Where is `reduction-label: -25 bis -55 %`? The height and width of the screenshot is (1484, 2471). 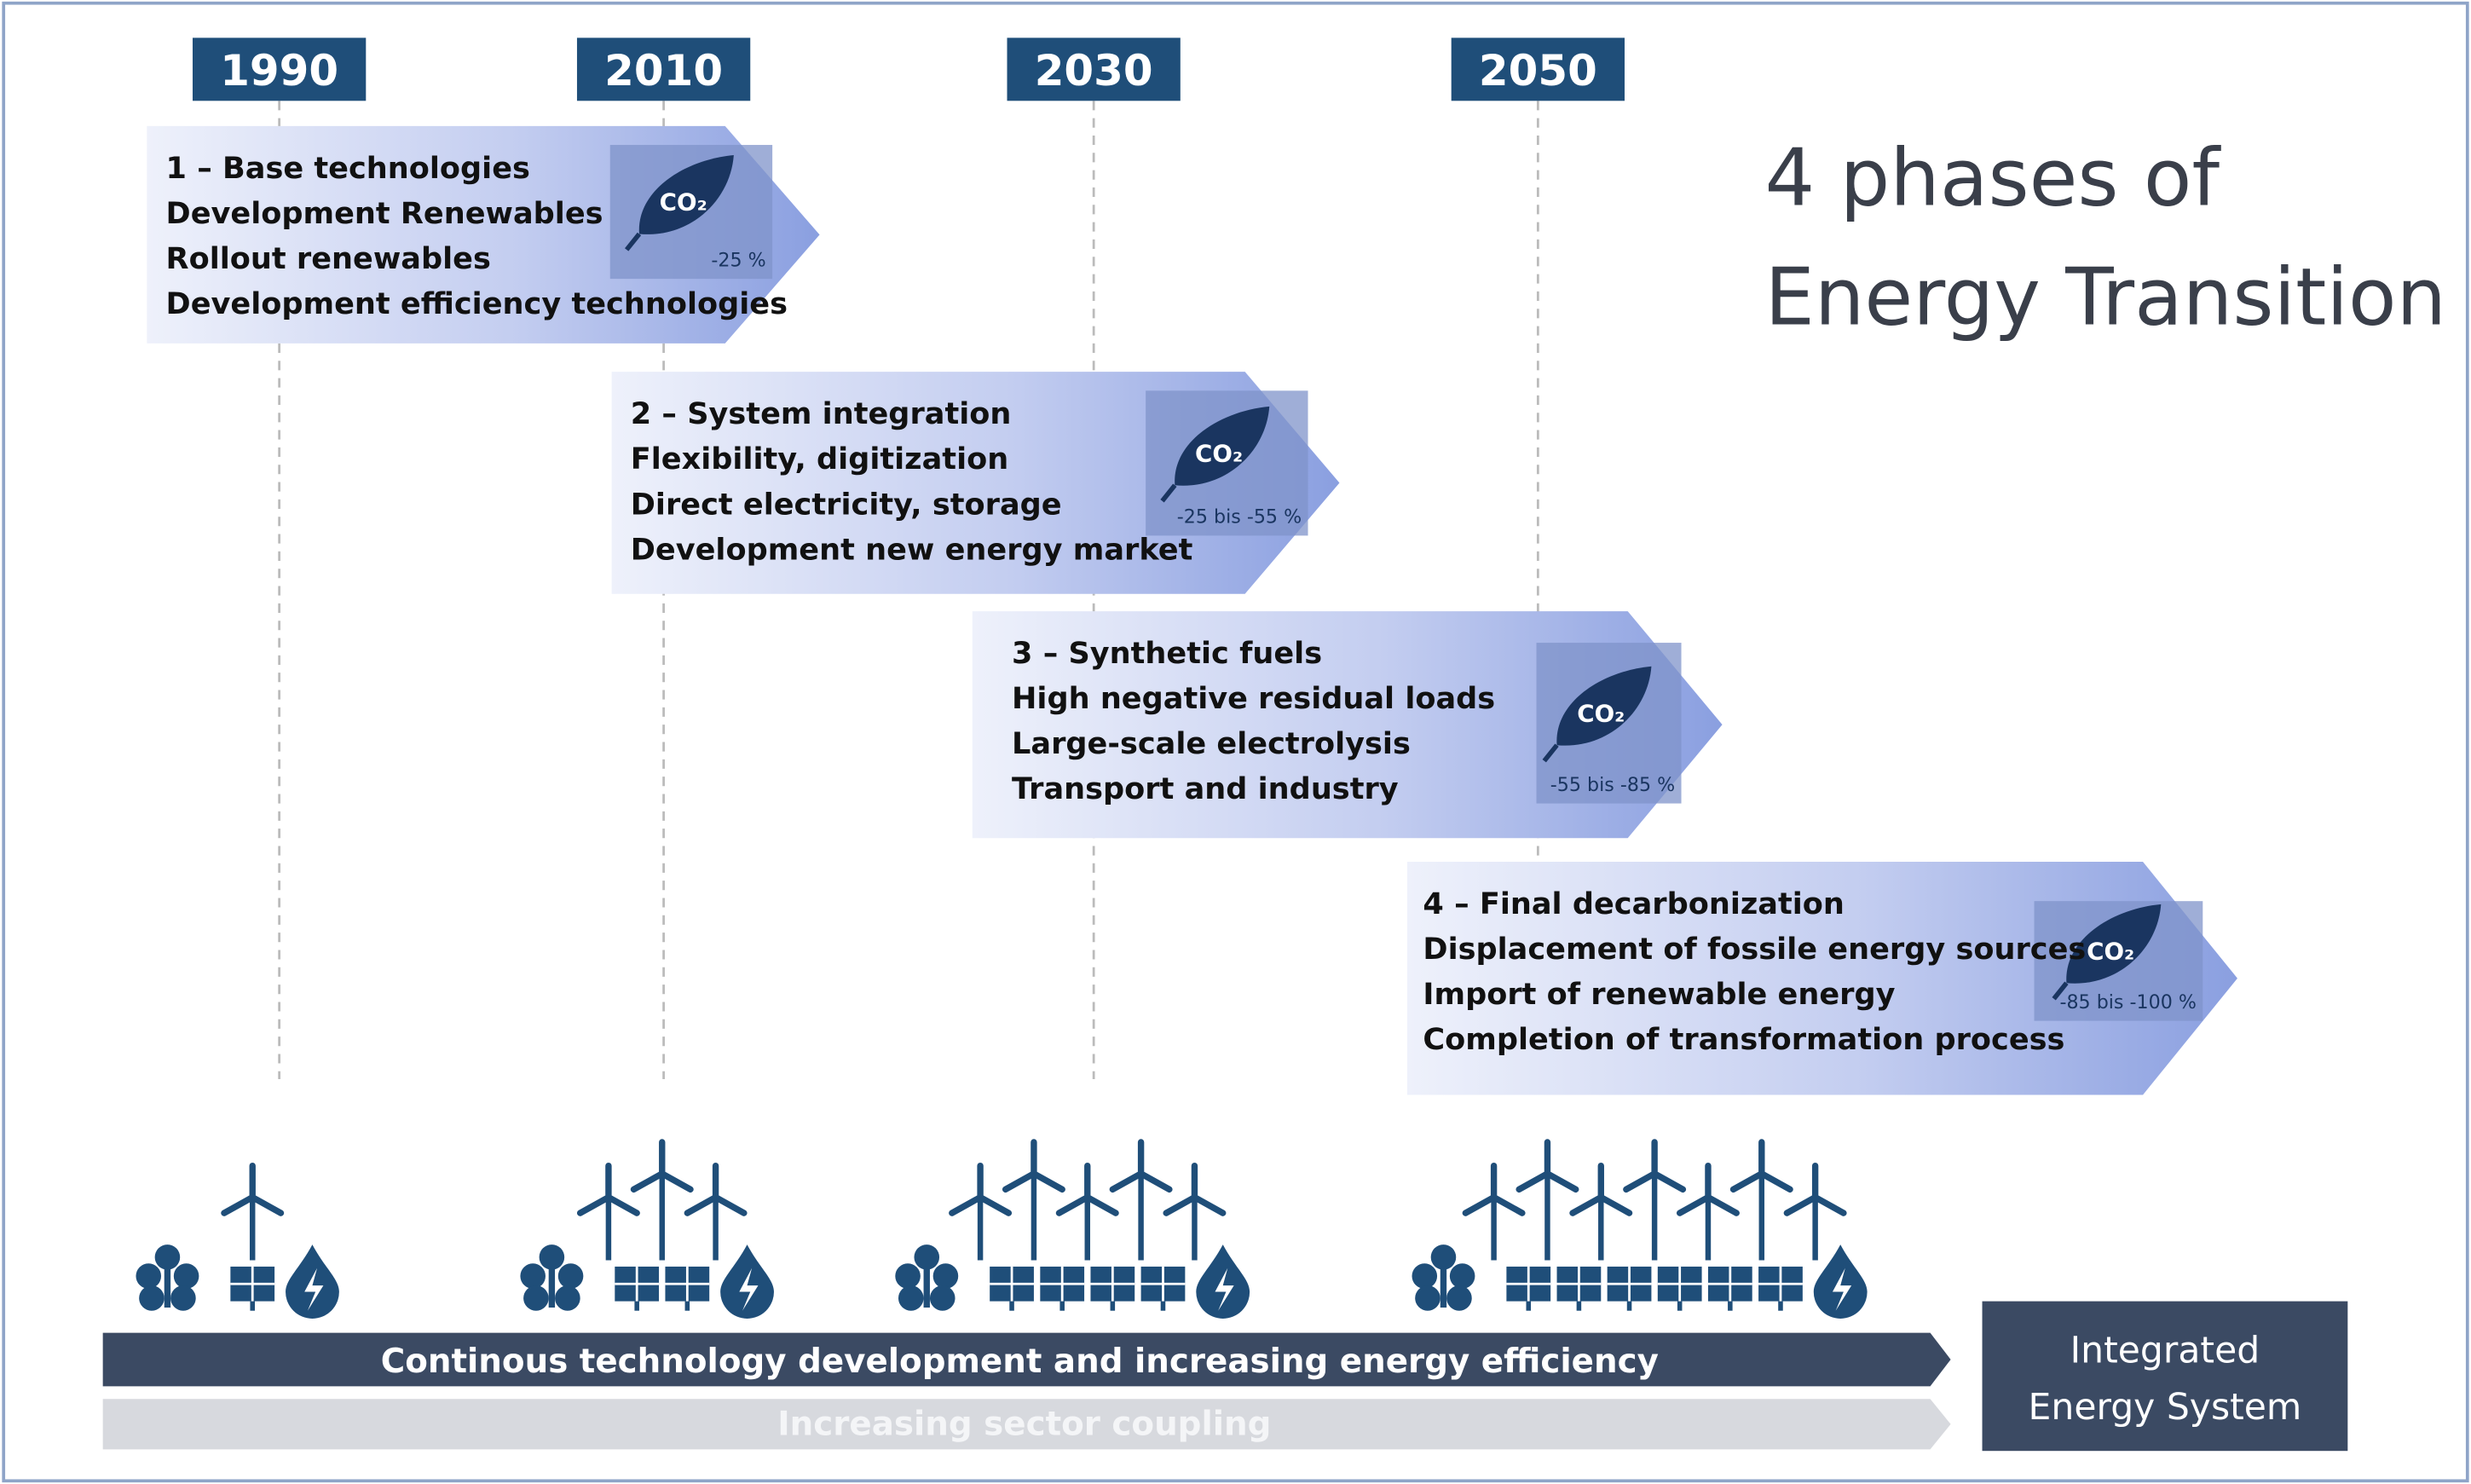
reduction-label: -25 bis -55 % is located at coordinates (1239, 517).